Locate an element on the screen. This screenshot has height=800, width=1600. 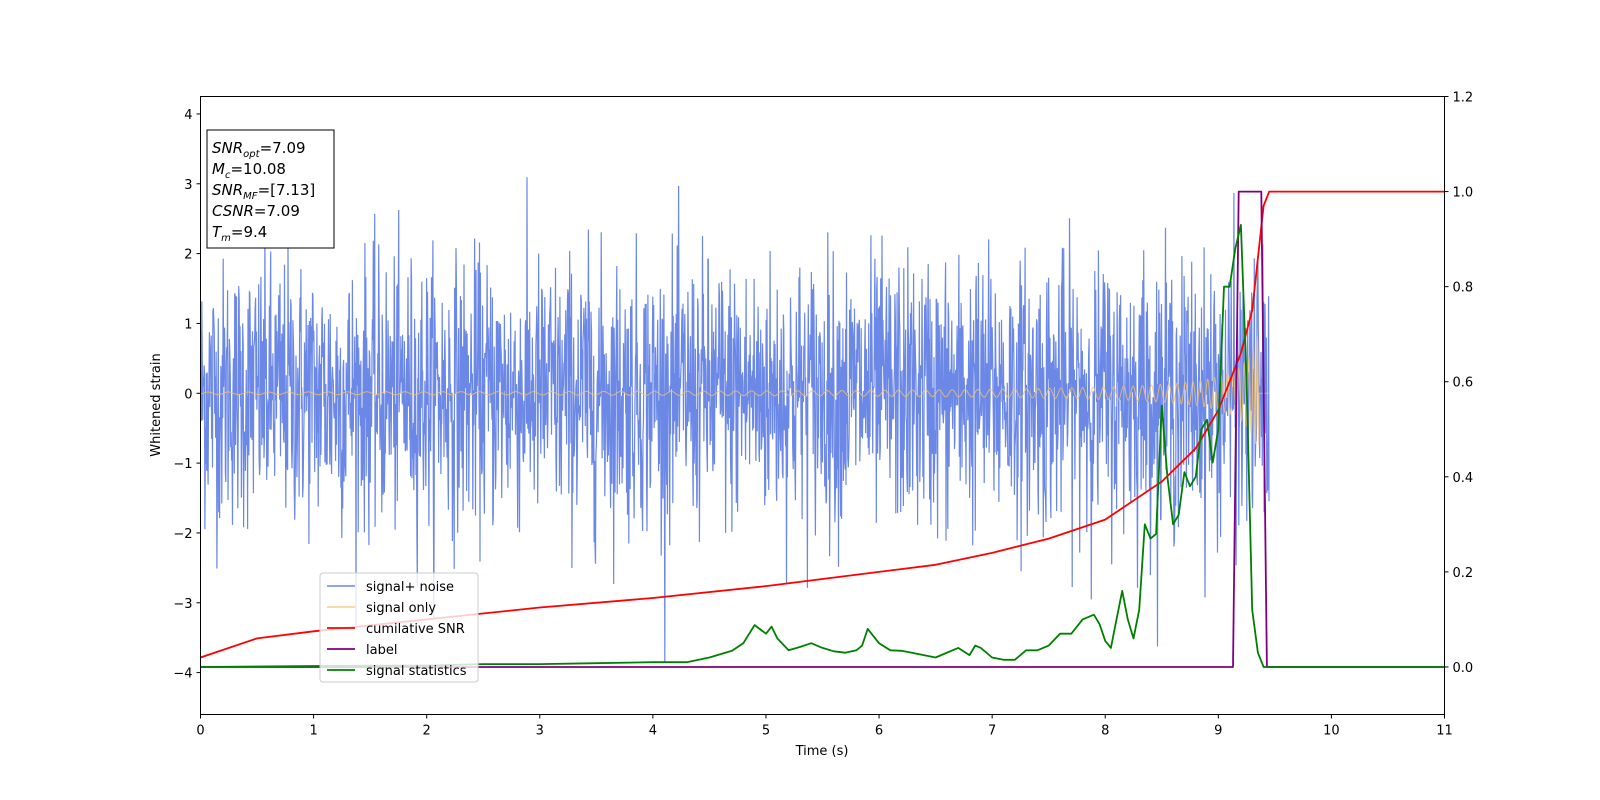
y2-tick-label: 0.6 is located at coordinates (1463, 383).